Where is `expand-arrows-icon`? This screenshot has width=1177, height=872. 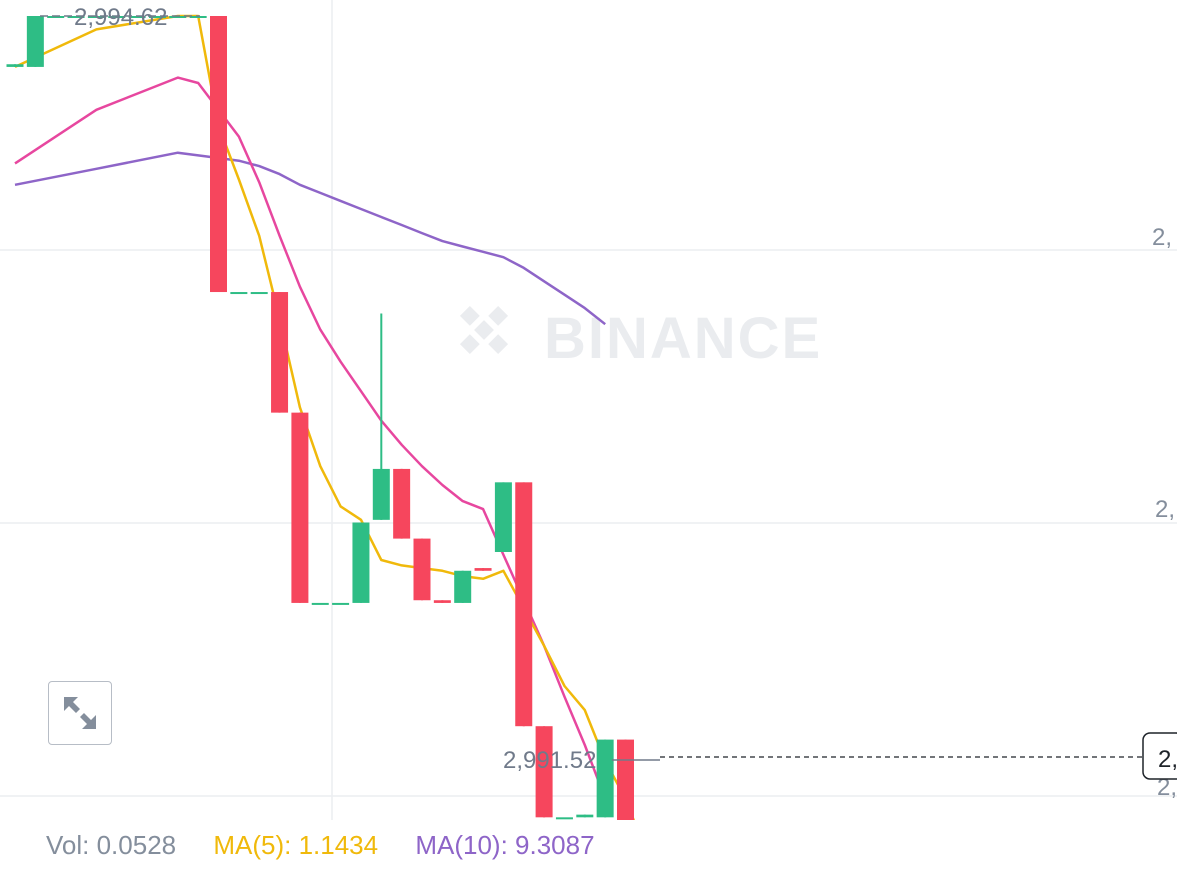 expand-arrows-icon is located at coordinates (80, 713).